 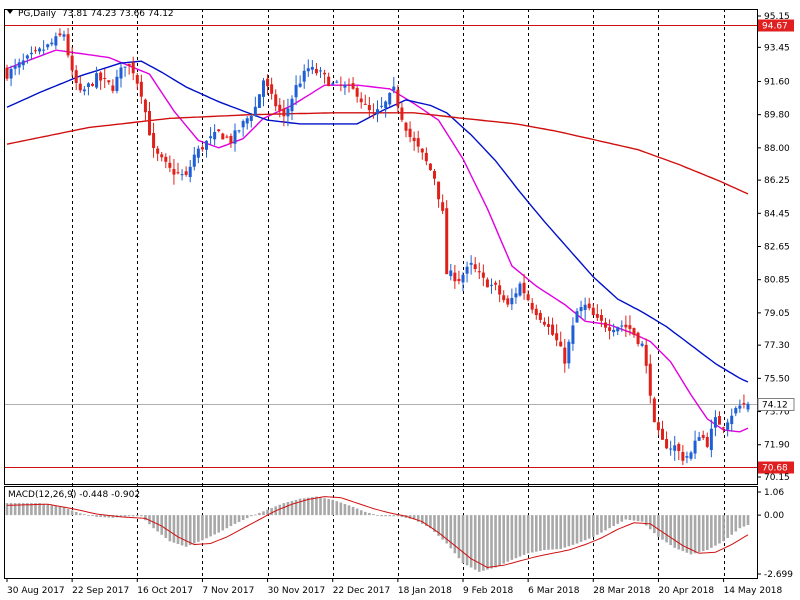 I want to click on macd-label: MACD(12,26,9) -0.448 -0.902, so click(x=74, y=495).